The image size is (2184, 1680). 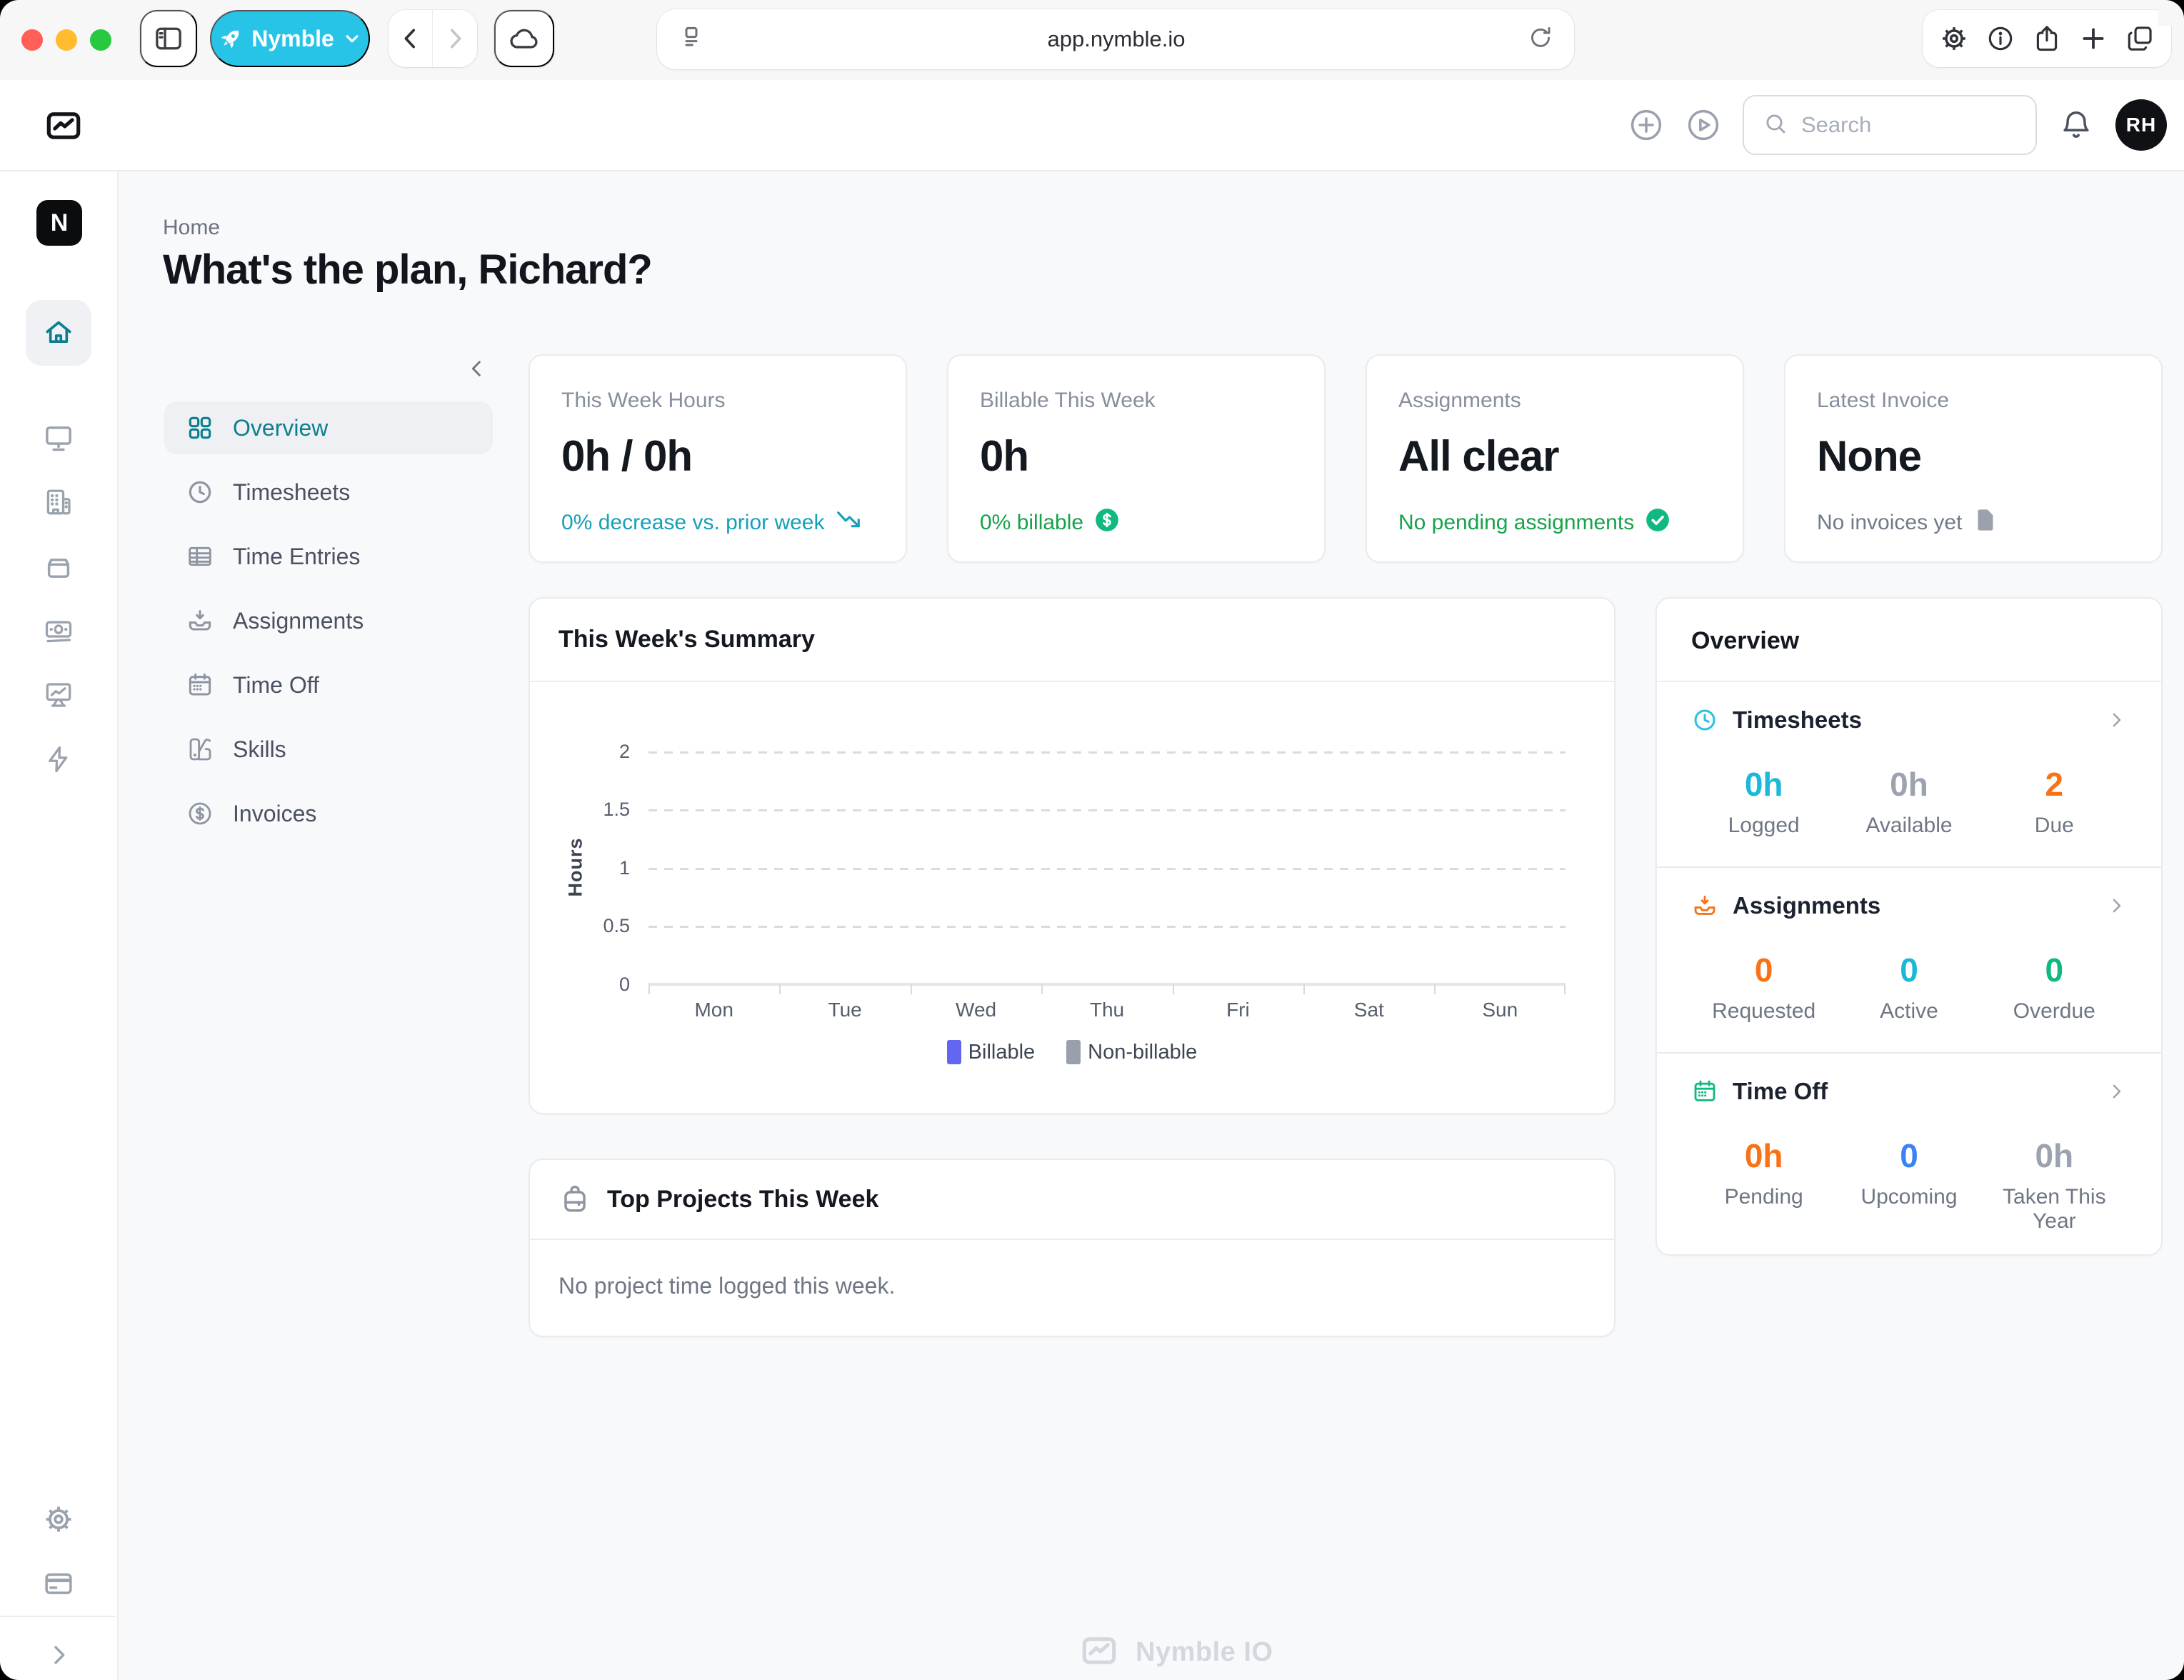 What do you see at coordinates (58, 631) in the screenshot?
I see `rail-item-payments` at bounding box center [58, 631].